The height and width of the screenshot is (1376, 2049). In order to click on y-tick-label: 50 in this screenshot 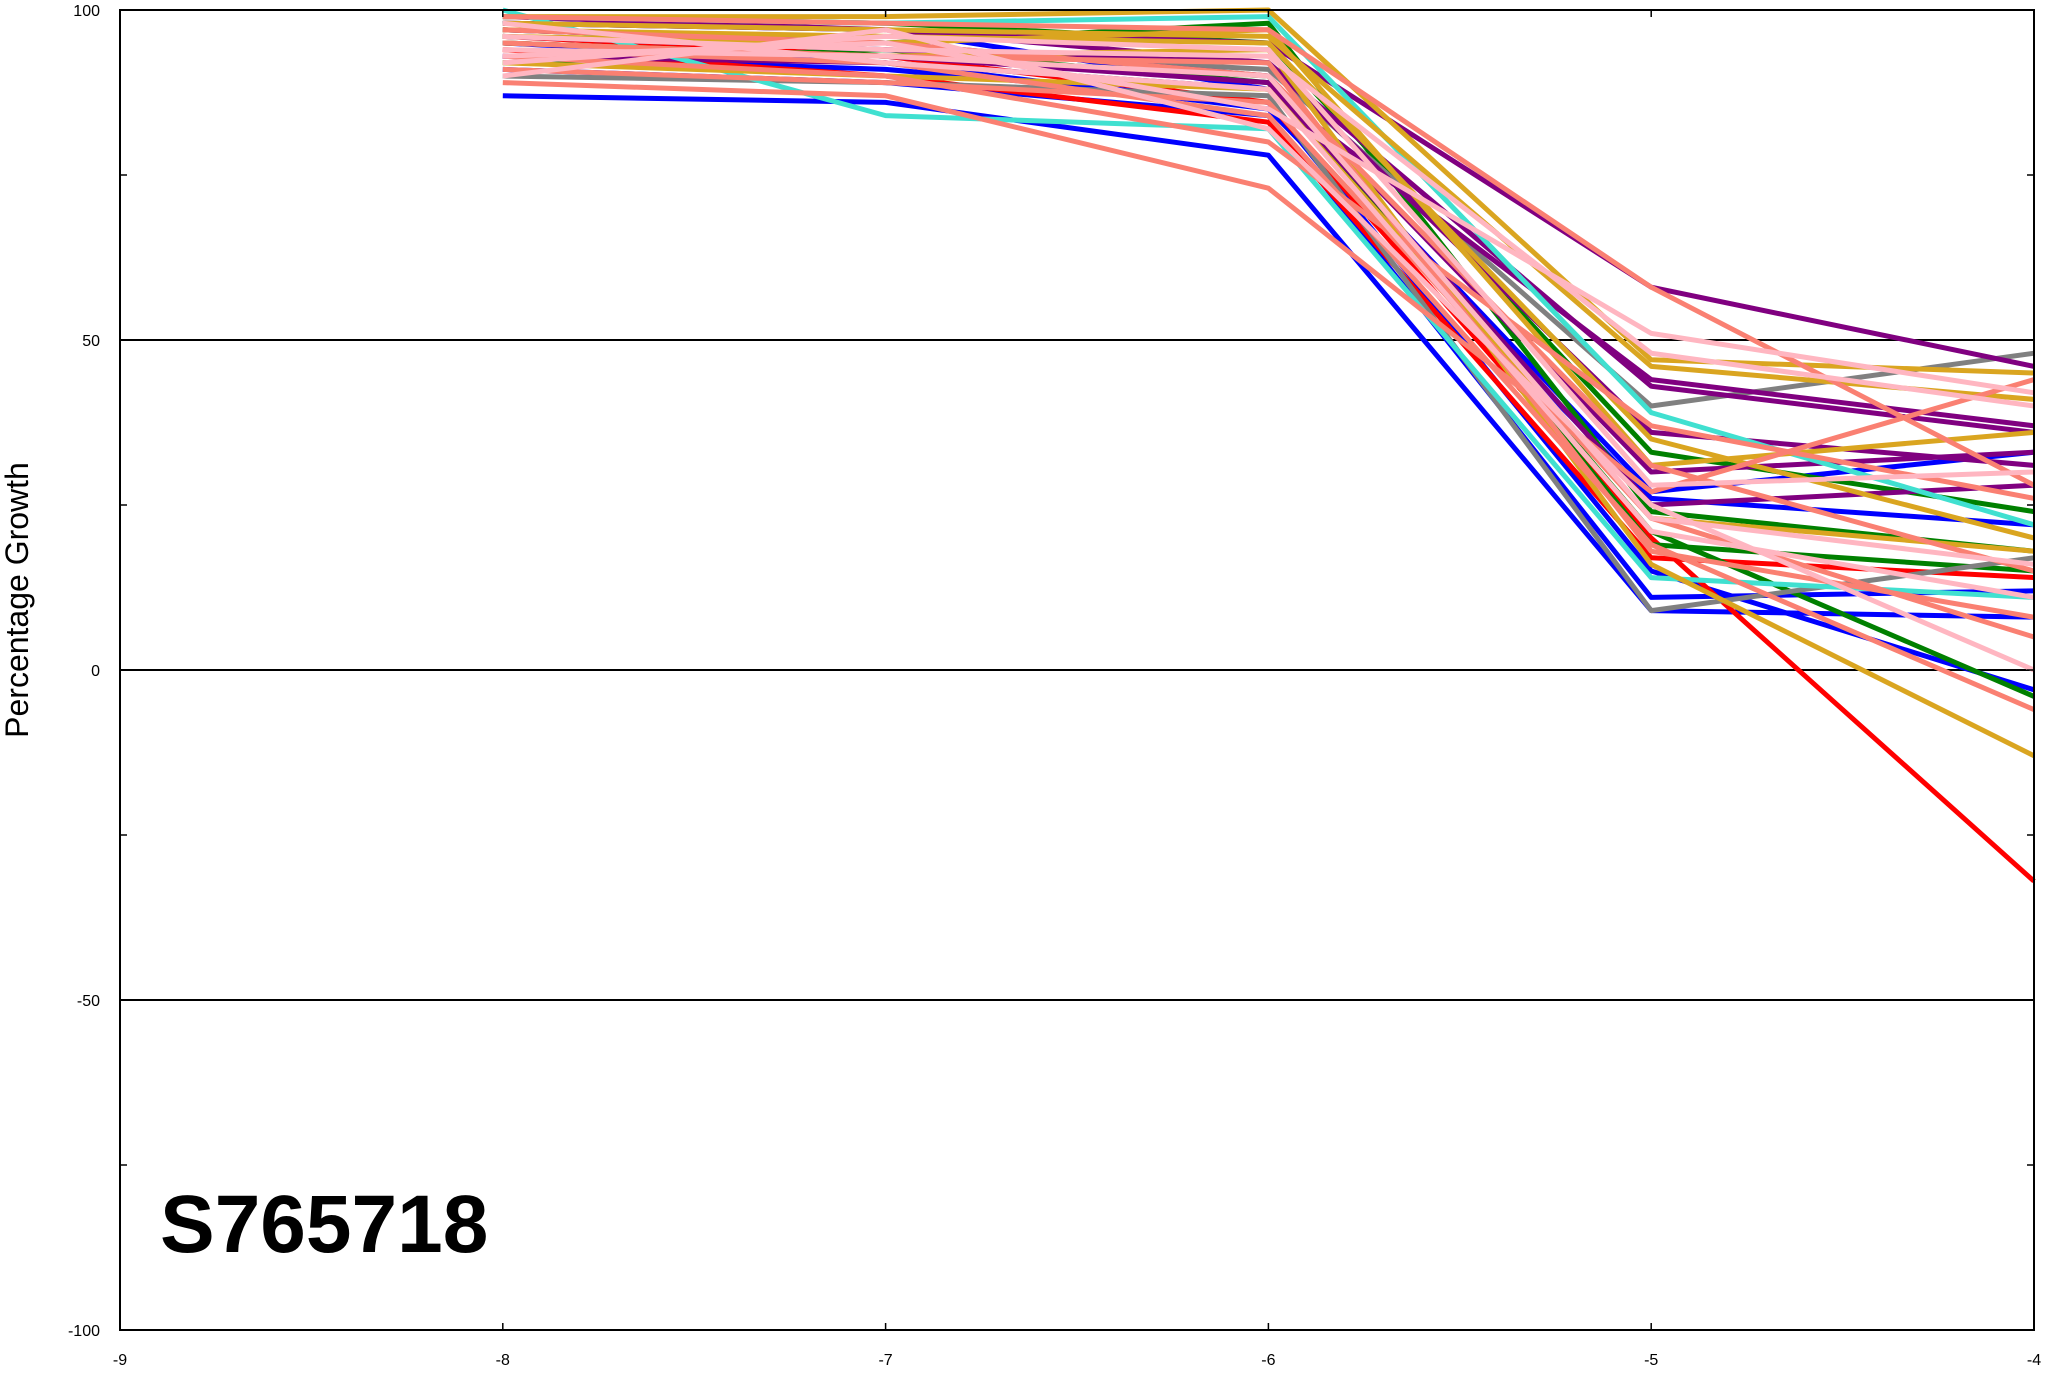, I will do `click(91, 341)`.